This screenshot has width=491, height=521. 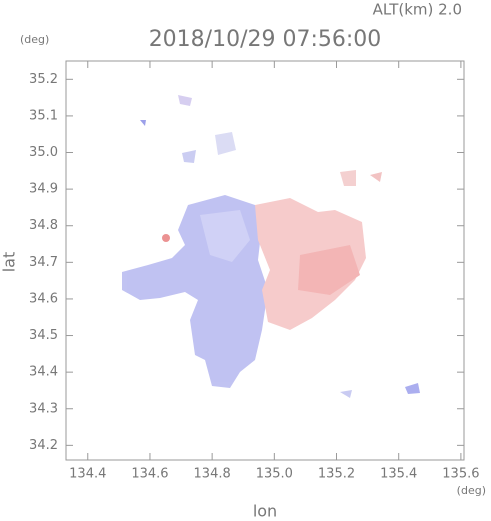 What do you see at coordinates (212, 474) in the screenshot?
I see `x-tick-label: 134.8` at bounding box center [212, 474].